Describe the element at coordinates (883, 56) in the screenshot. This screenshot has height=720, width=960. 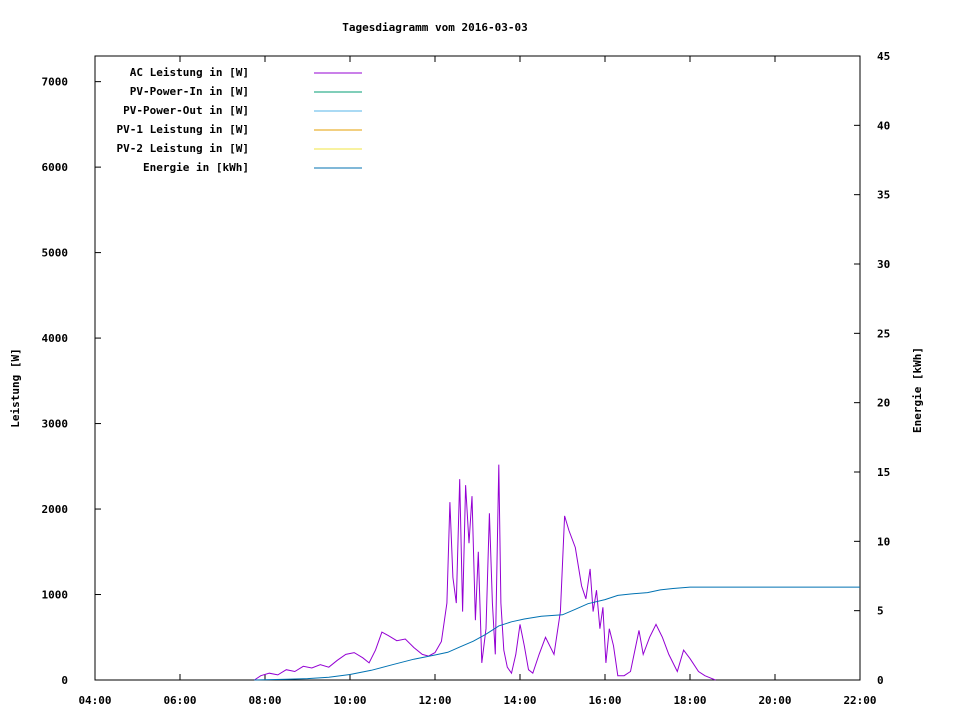
I see `y2-tick-label: 45` at that location.